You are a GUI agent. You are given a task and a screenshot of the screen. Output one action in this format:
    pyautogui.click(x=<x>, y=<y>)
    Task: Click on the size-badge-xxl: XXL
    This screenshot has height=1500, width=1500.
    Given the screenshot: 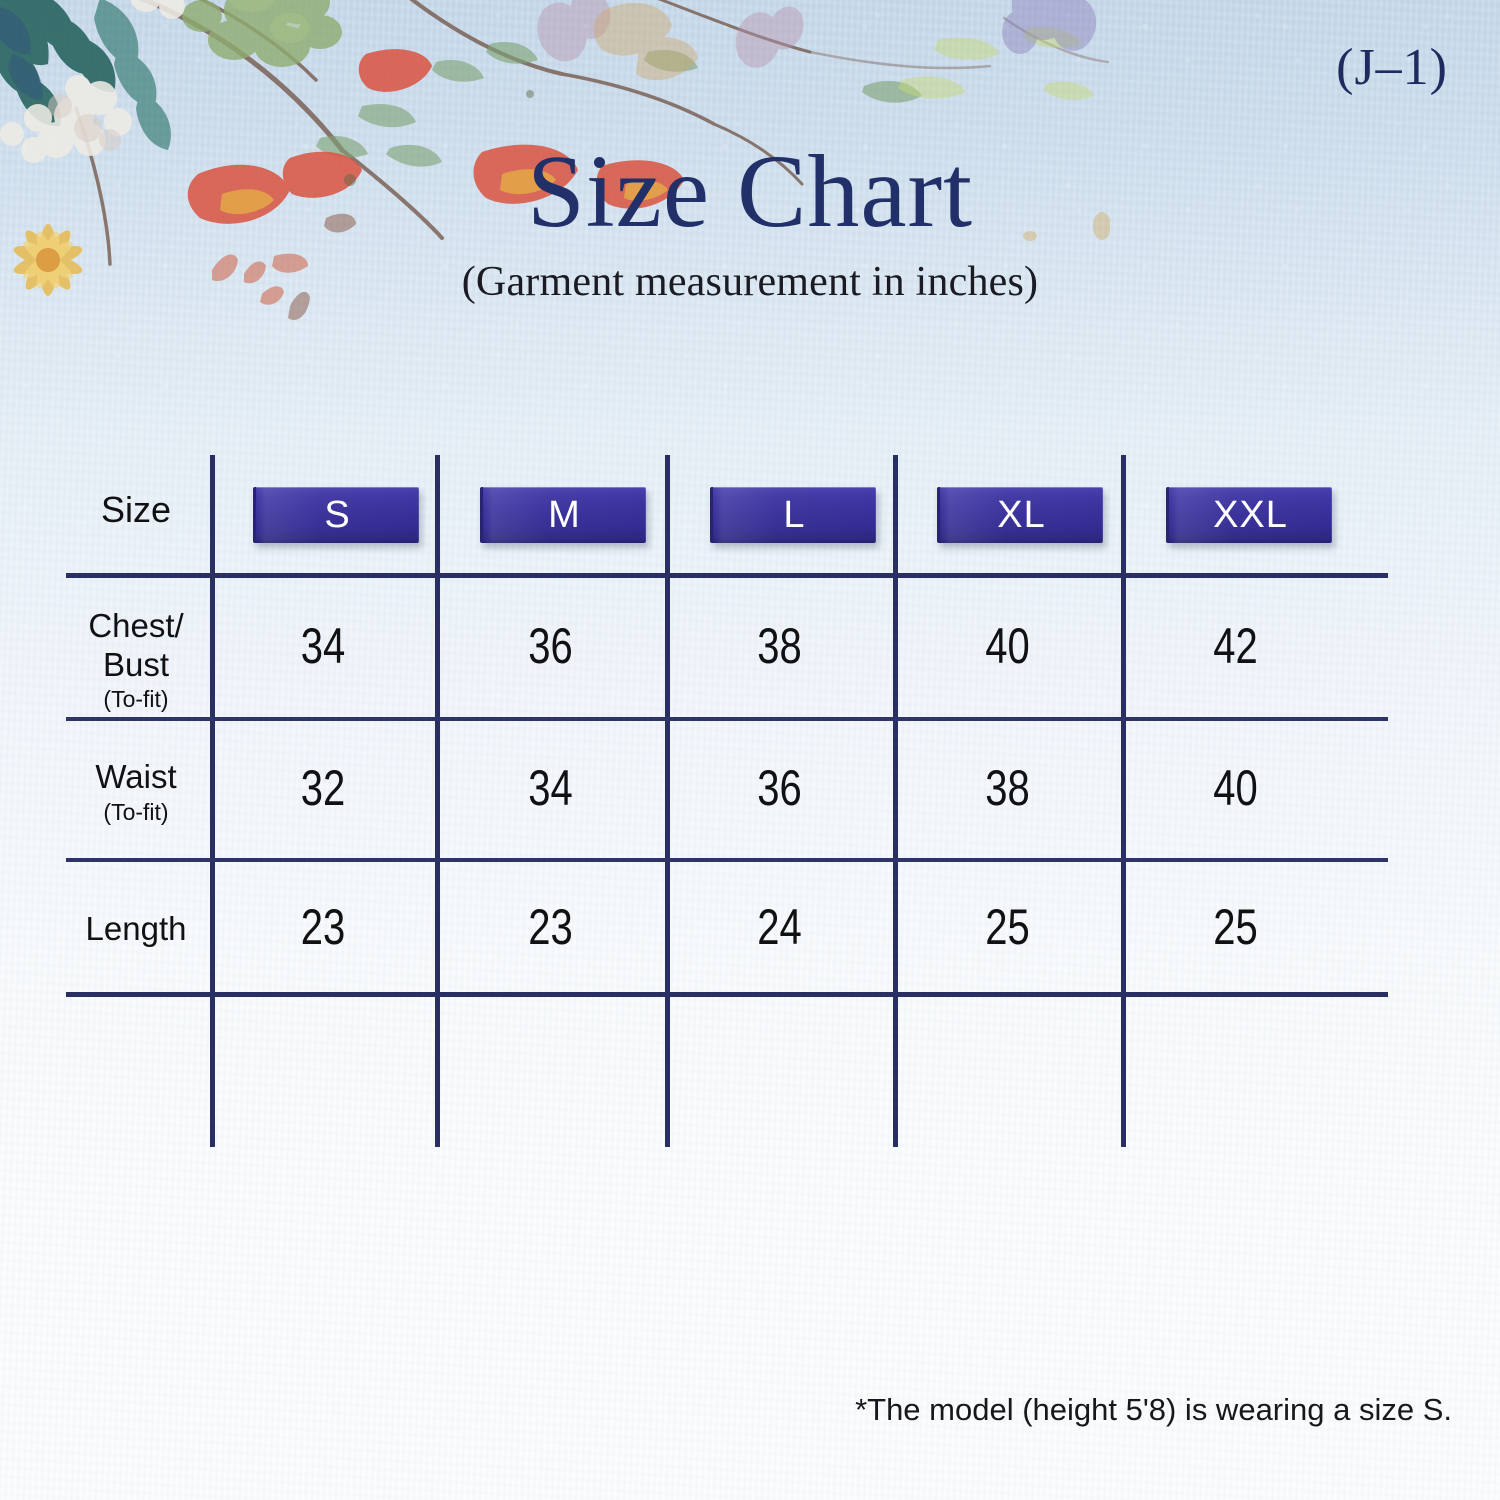 What is the action you would take?
    pyautogui.click(x=1249, y=515)
    